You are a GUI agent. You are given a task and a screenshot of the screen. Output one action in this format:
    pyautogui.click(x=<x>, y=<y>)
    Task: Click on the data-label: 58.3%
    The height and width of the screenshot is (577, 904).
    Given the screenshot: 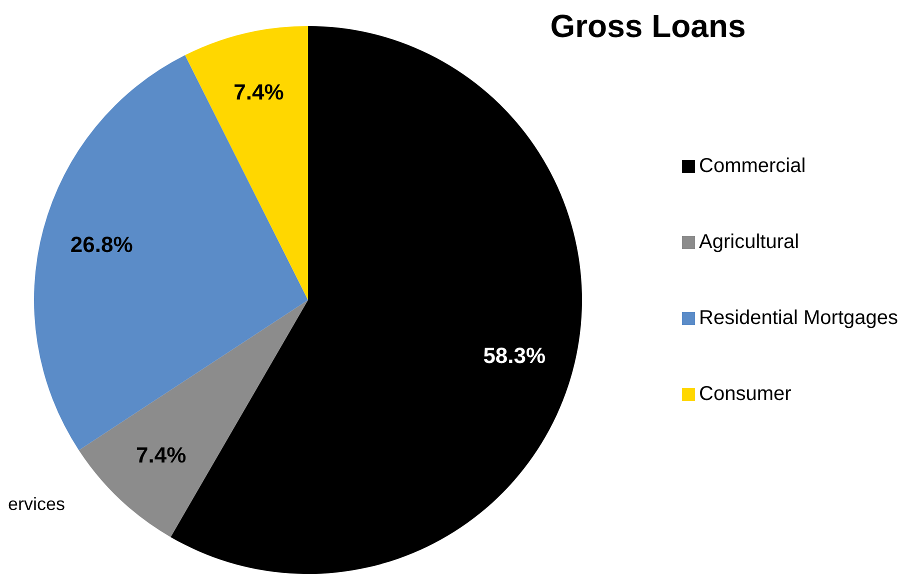 What is the action you would take?
    pyautogui.click(x=514, y=355)
    